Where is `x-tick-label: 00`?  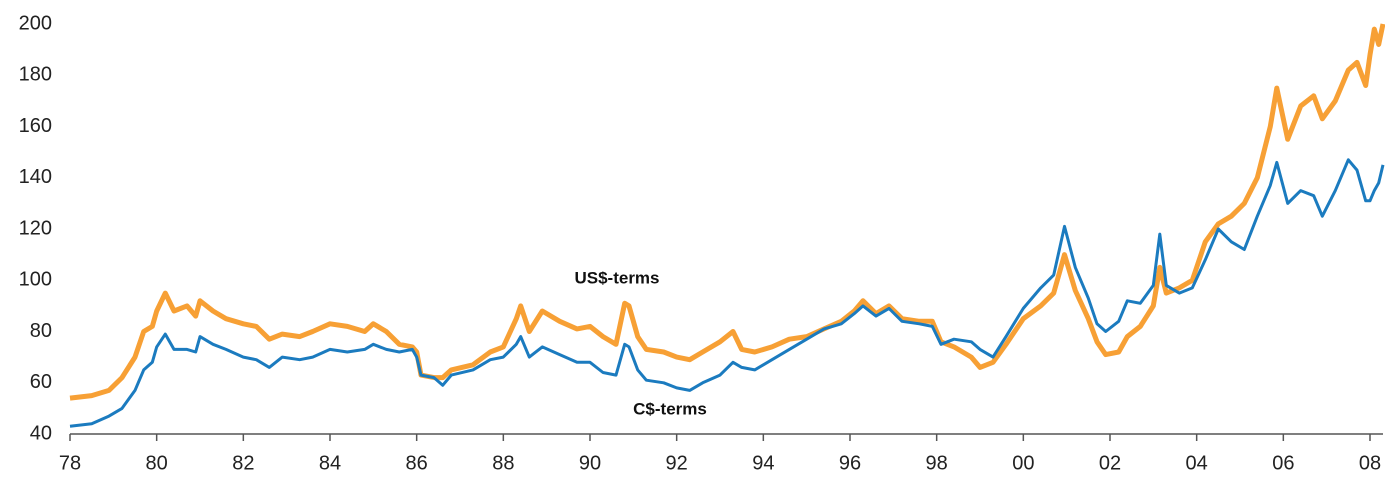
x-tick-label: 00 is located at coordinates (1023, 463).